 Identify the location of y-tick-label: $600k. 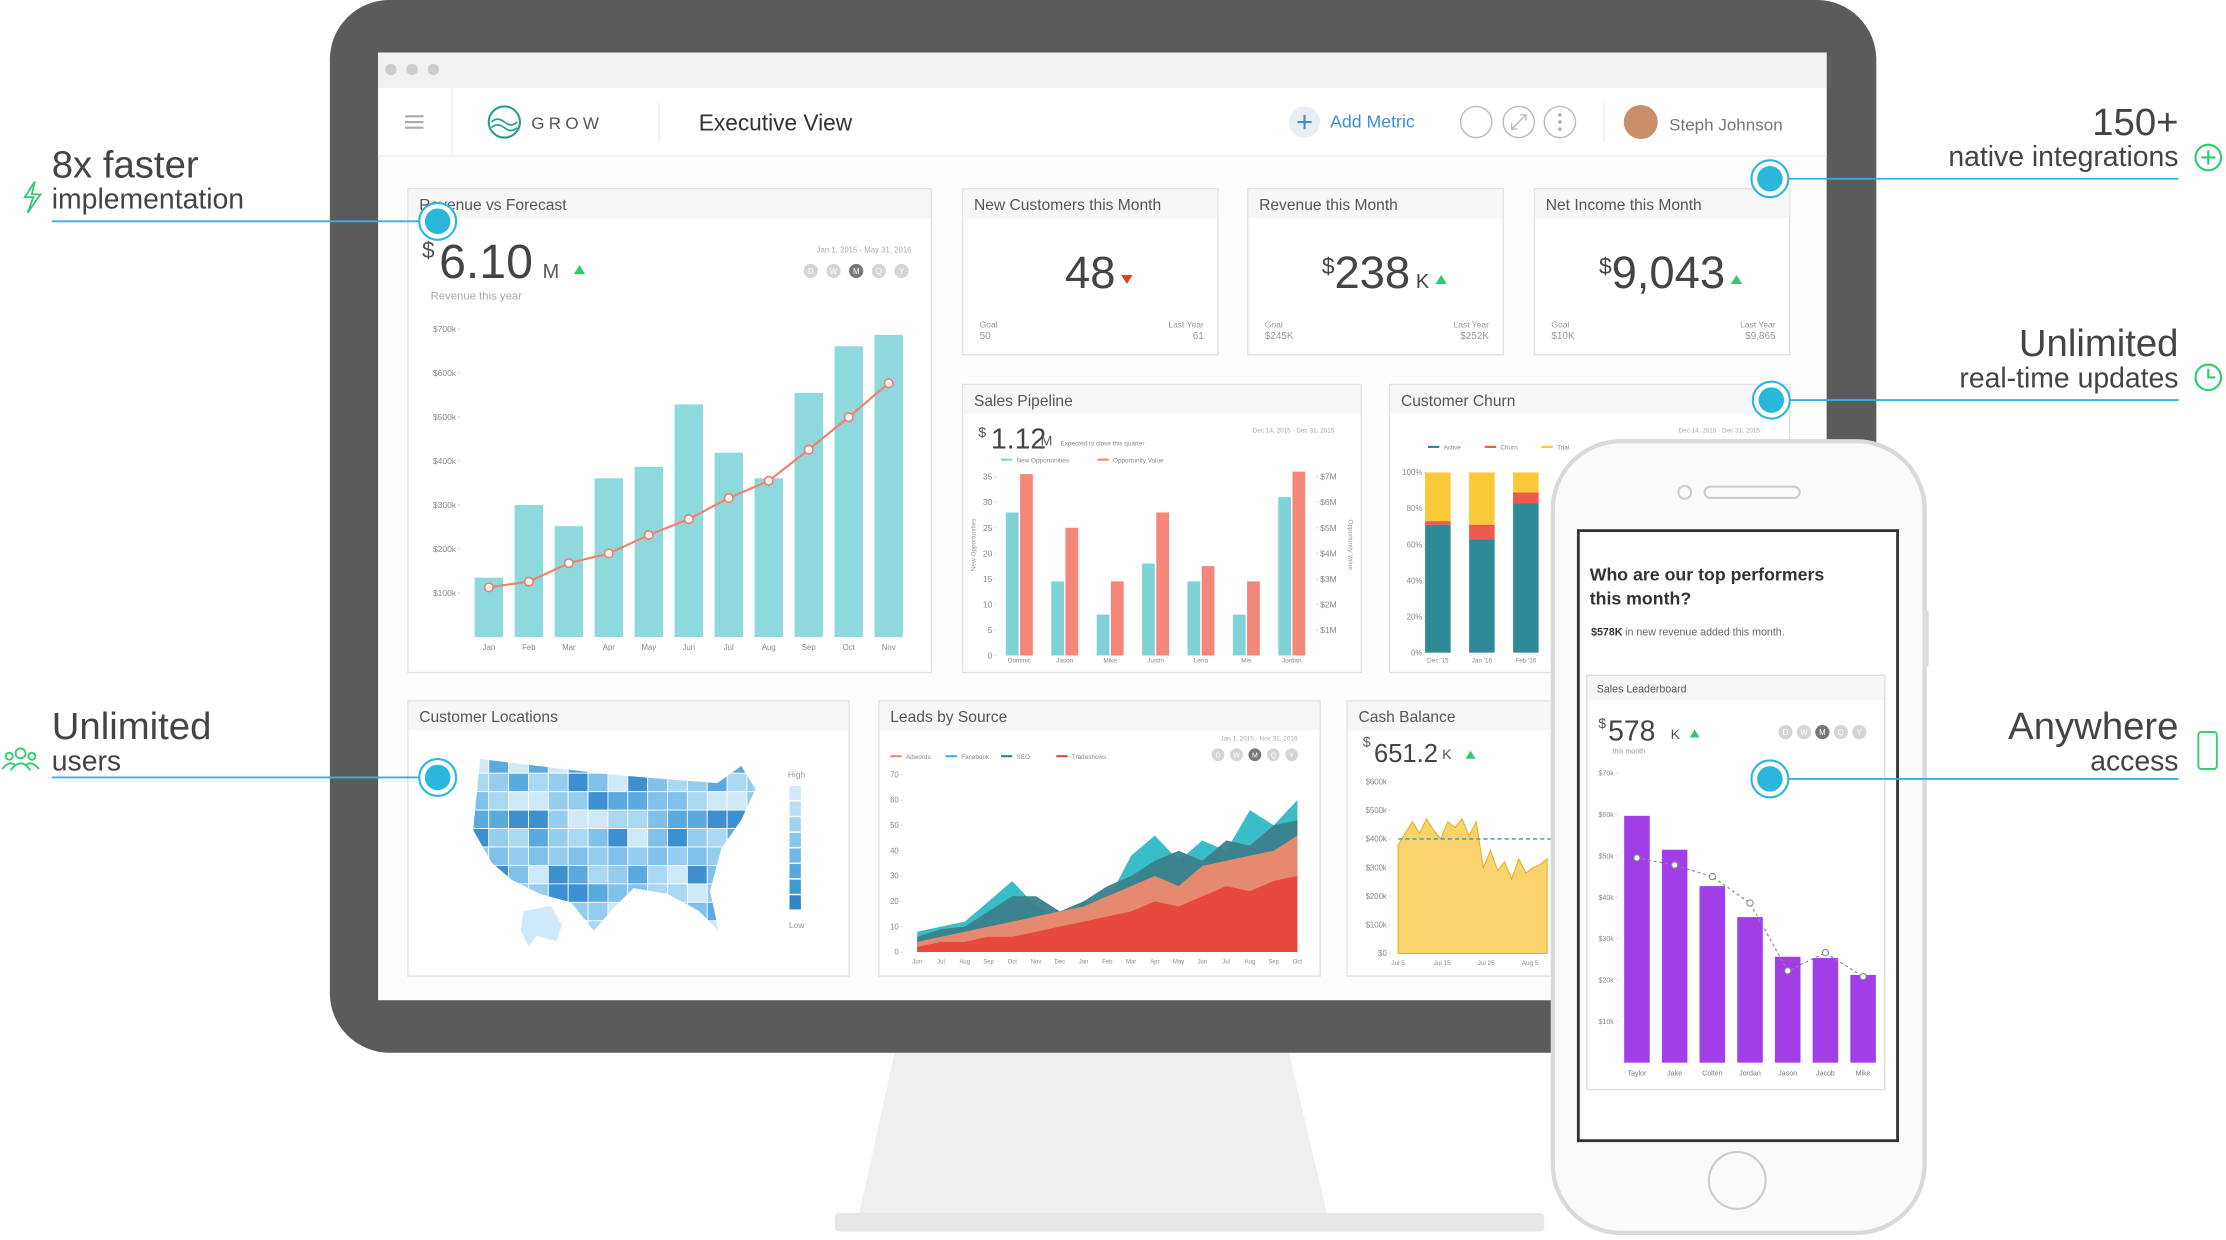
(445, 373).